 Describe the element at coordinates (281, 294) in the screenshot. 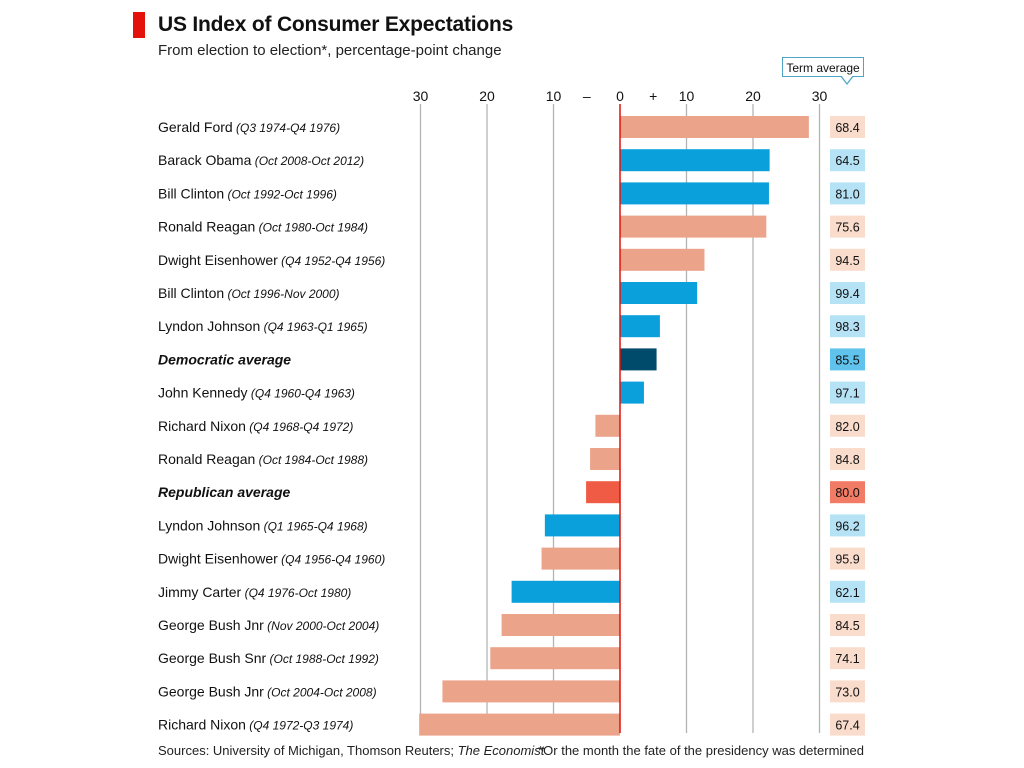

I see `category-period: (Oct 1996-Nov 2000)` at that location.